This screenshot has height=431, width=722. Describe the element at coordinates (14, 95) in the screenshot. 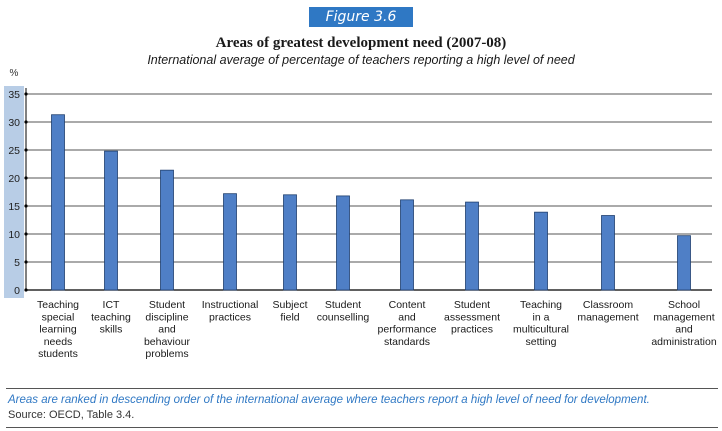

I see `y-tick-label: 35` at that location.